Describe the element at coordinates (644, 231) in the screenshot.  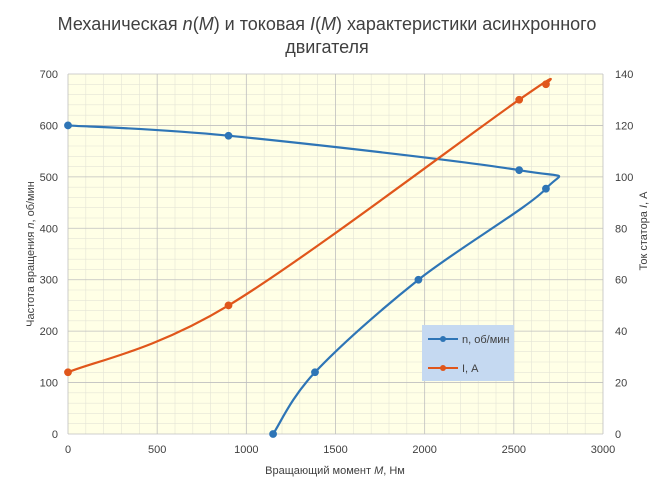
I see `y2-axis-title: Ток статора I, А` at that location.